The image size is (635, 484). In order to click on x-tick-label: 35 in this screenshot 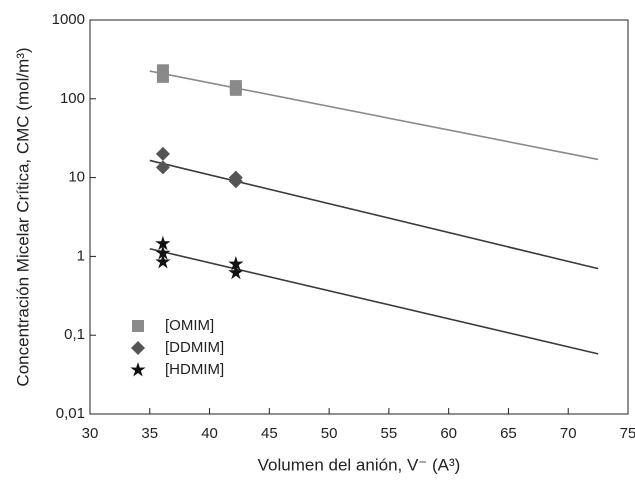, I will do `click(149, 433)`.